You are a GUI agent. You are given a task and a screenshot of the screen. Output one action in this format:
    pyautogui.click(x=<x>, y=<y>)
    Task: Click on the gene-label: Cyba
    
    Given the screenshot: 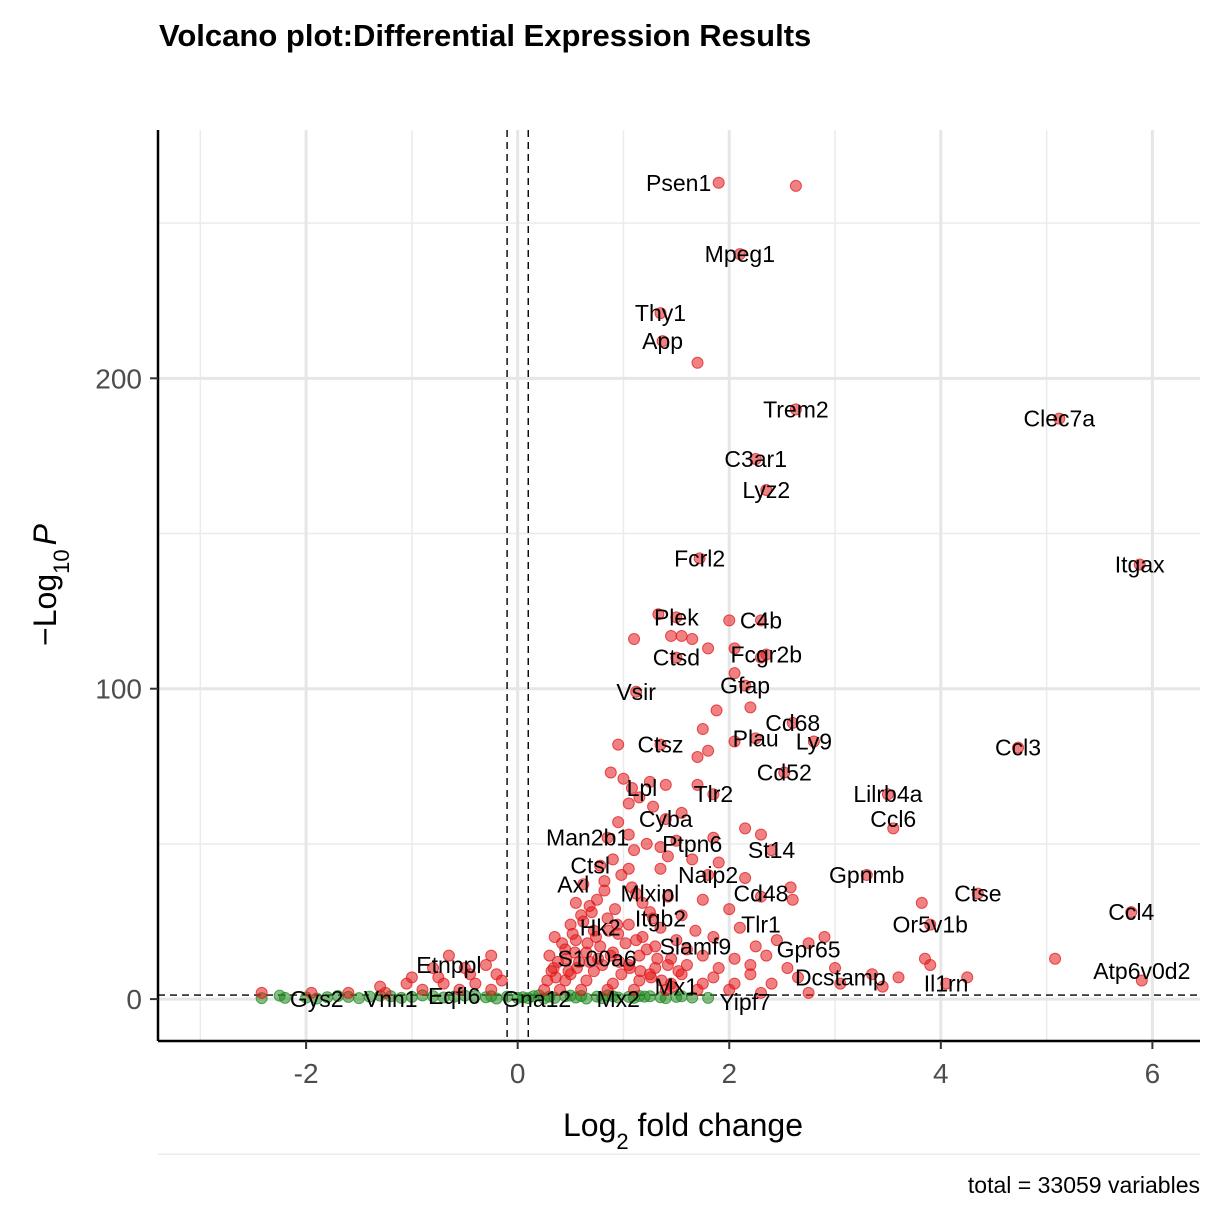 What is the action you would take?
    pyautogui.click(x=666, y=819)
    